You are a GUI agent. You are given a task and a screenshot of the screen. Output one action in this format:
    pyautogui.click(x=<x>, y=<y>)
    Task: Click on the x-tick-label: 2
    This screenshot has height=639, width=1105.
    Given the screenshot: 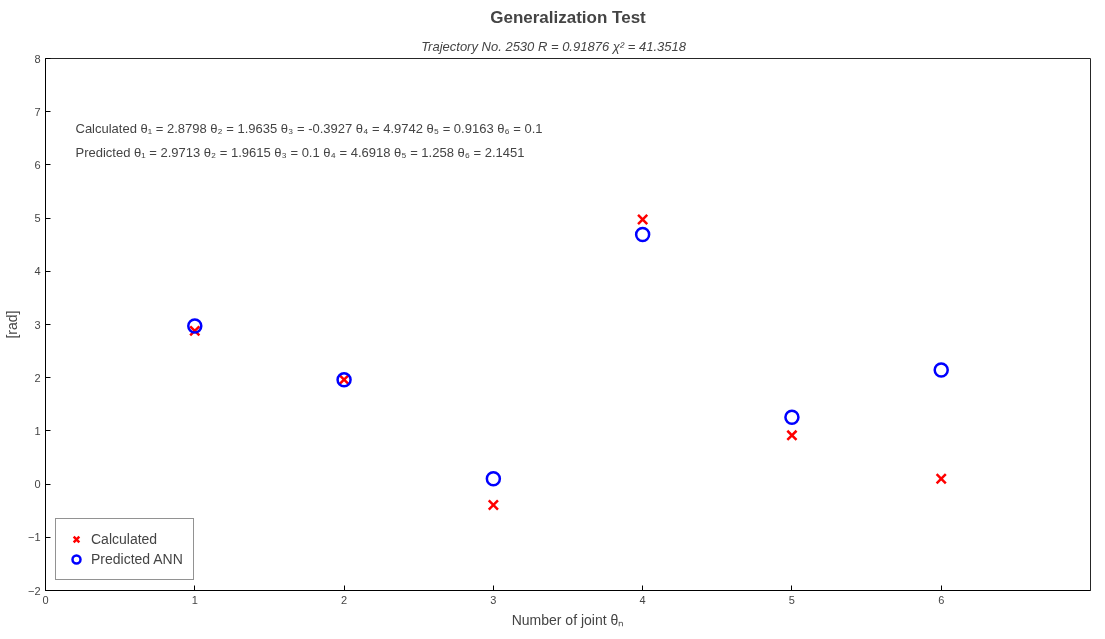 What is the action you would take?
    pyautogui.click(x=344, y=599)
    